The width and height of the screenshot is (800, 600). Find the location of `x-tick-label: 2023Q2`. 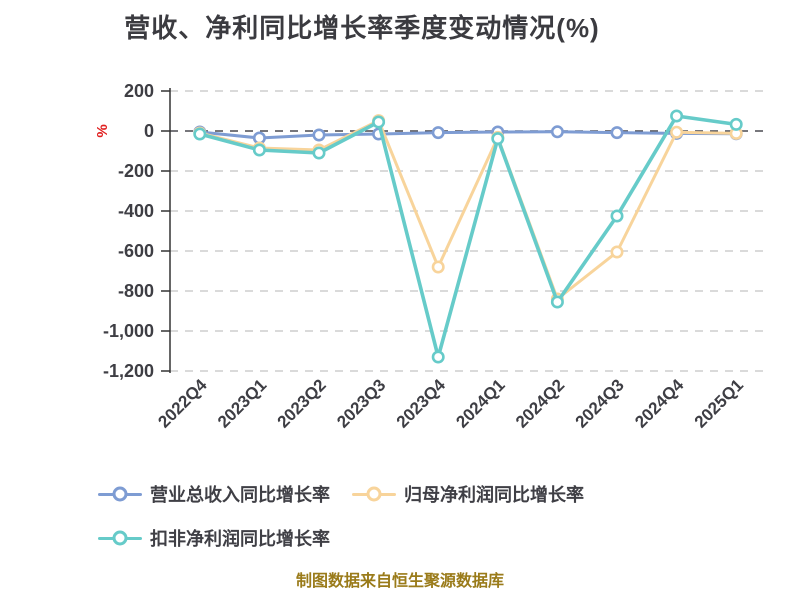

x-tick-label: 2023Q2 is located at coordinates (302, 403).